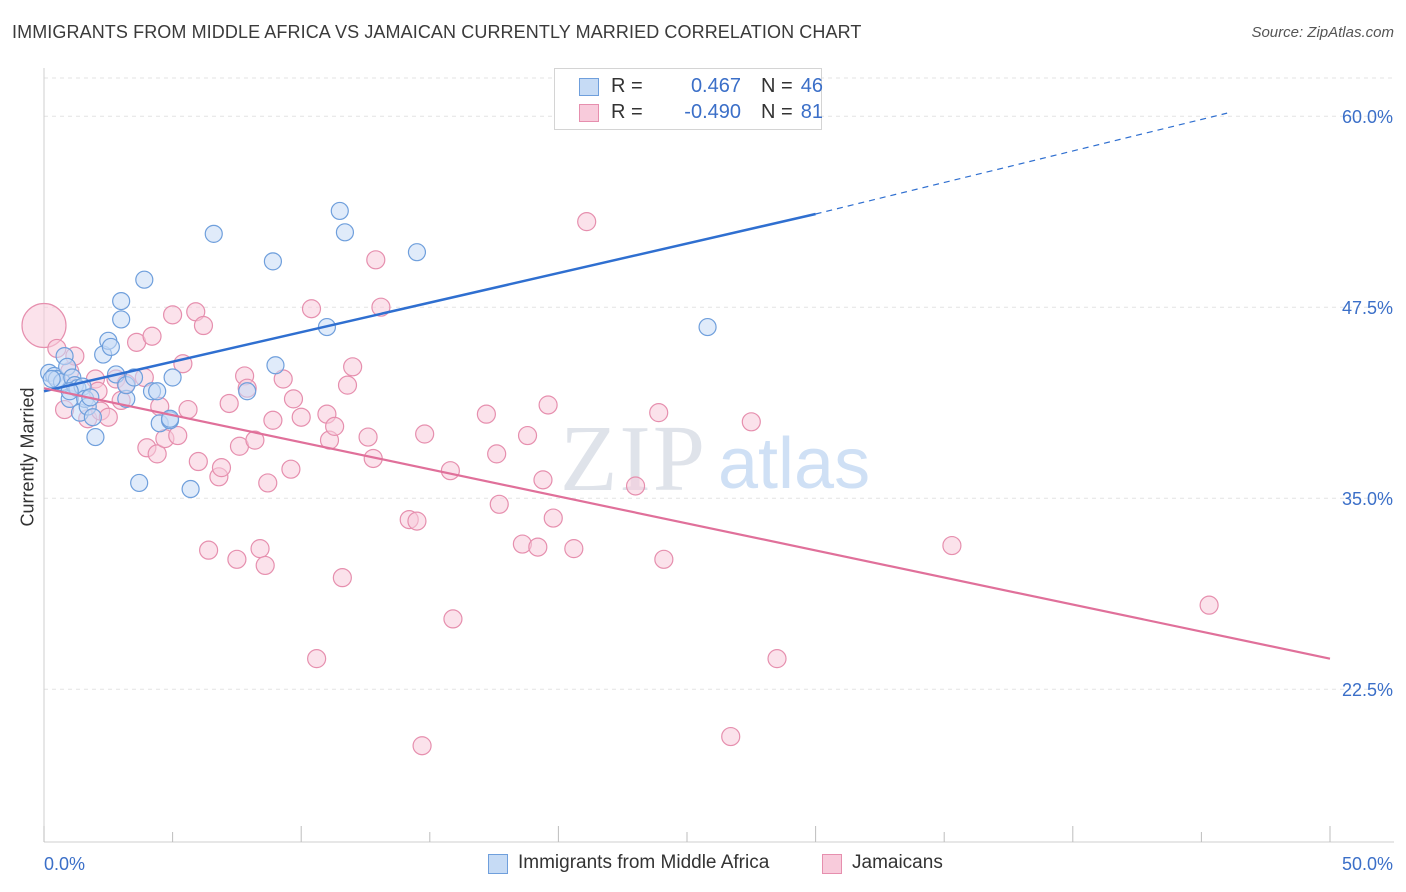  Describe the element at coordinates (1021, 163) in the screenshot. I see `trend-line-middle-africa-extension` at that location.